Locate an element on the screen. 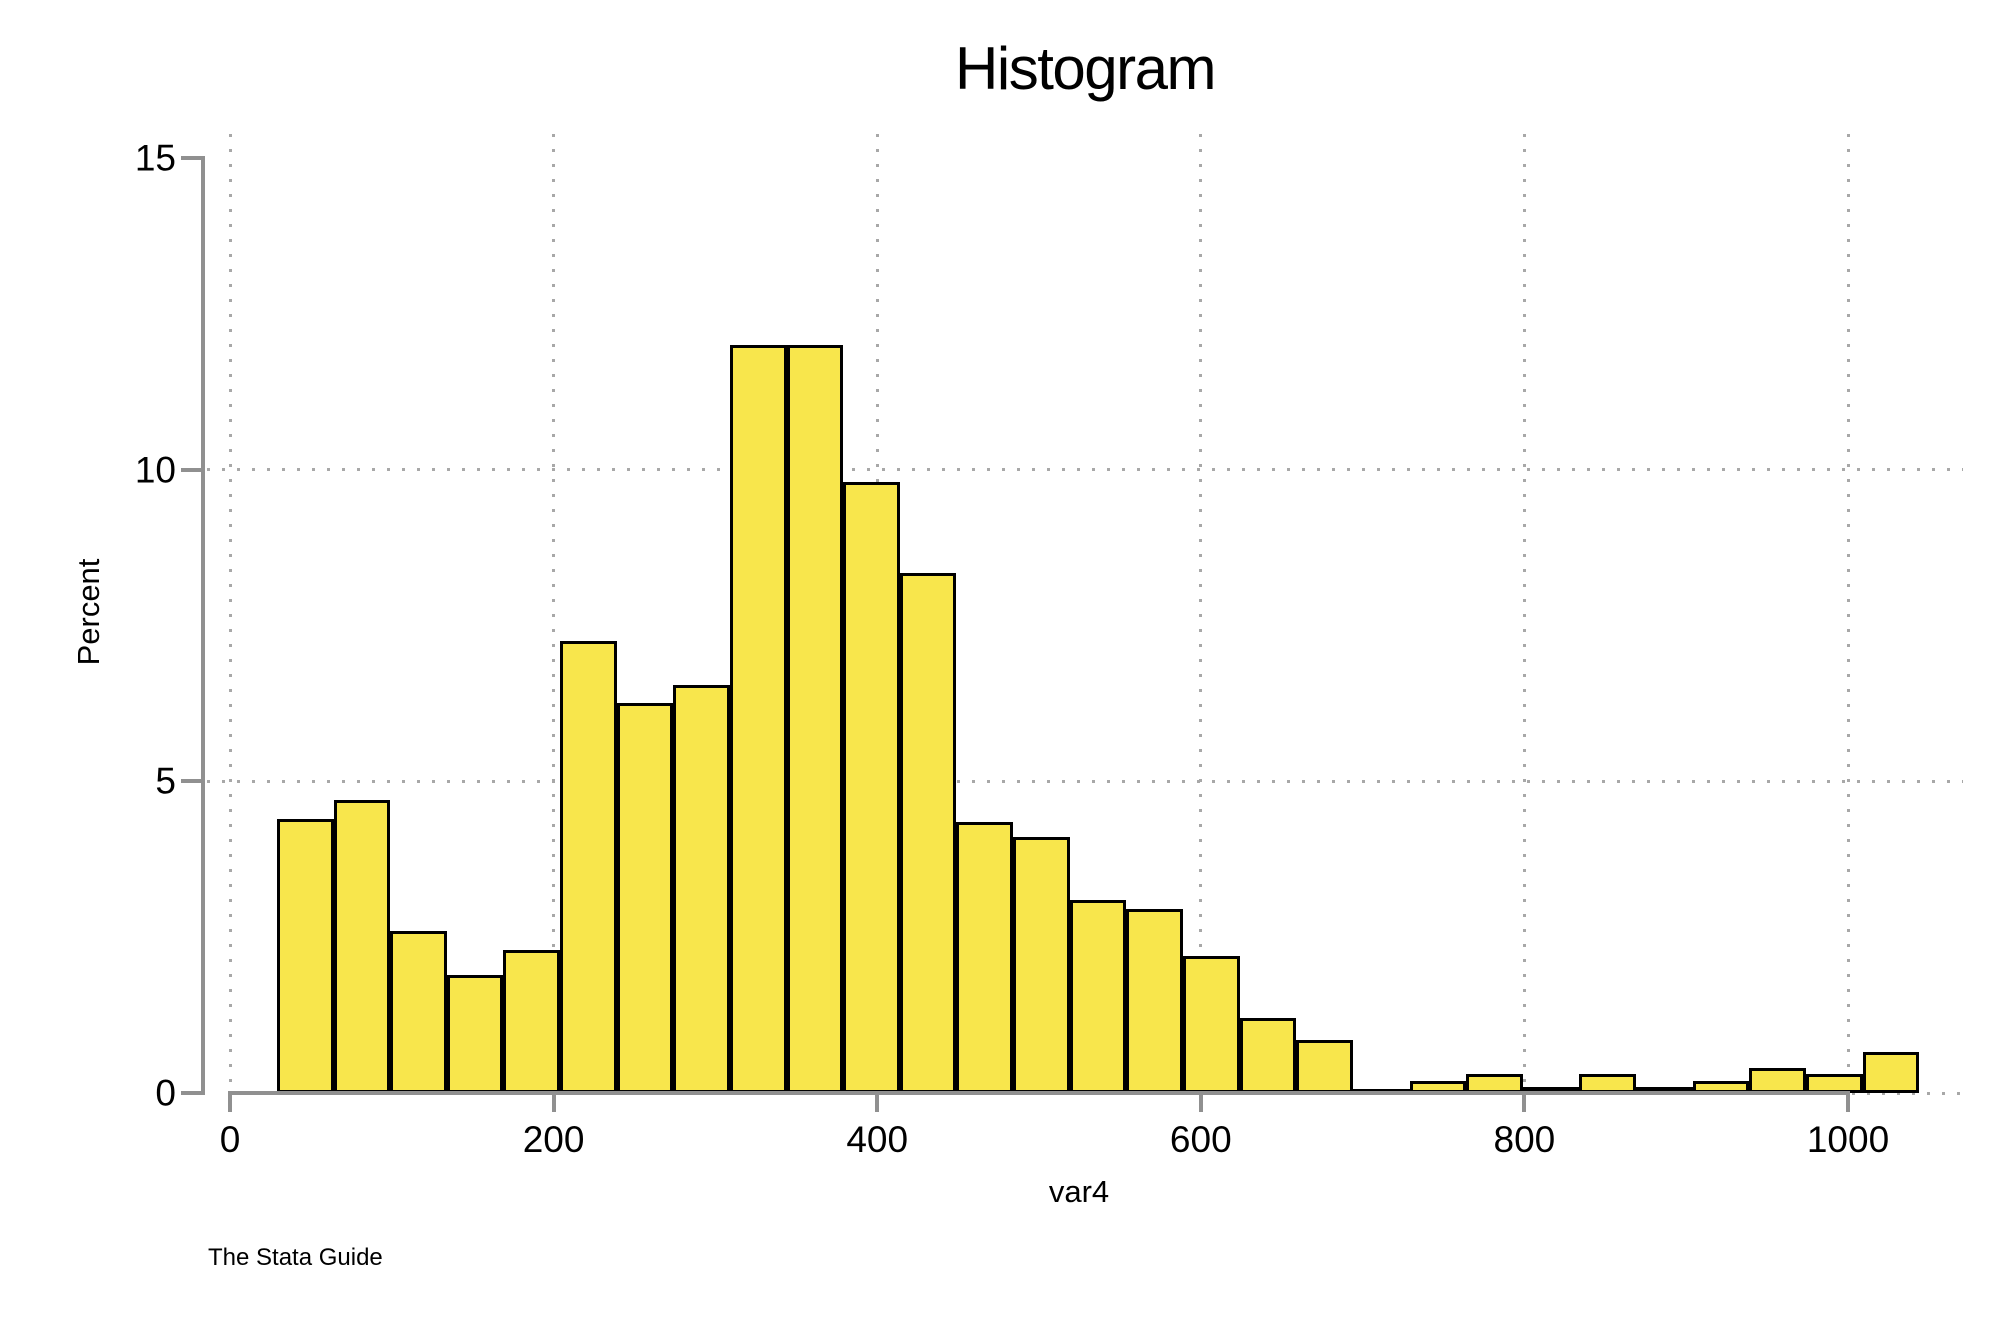 Image resolution: width=2000 pixels, height=1333 pixels. y-zero-gridline-segment is located at coordinates (1907, 1093).